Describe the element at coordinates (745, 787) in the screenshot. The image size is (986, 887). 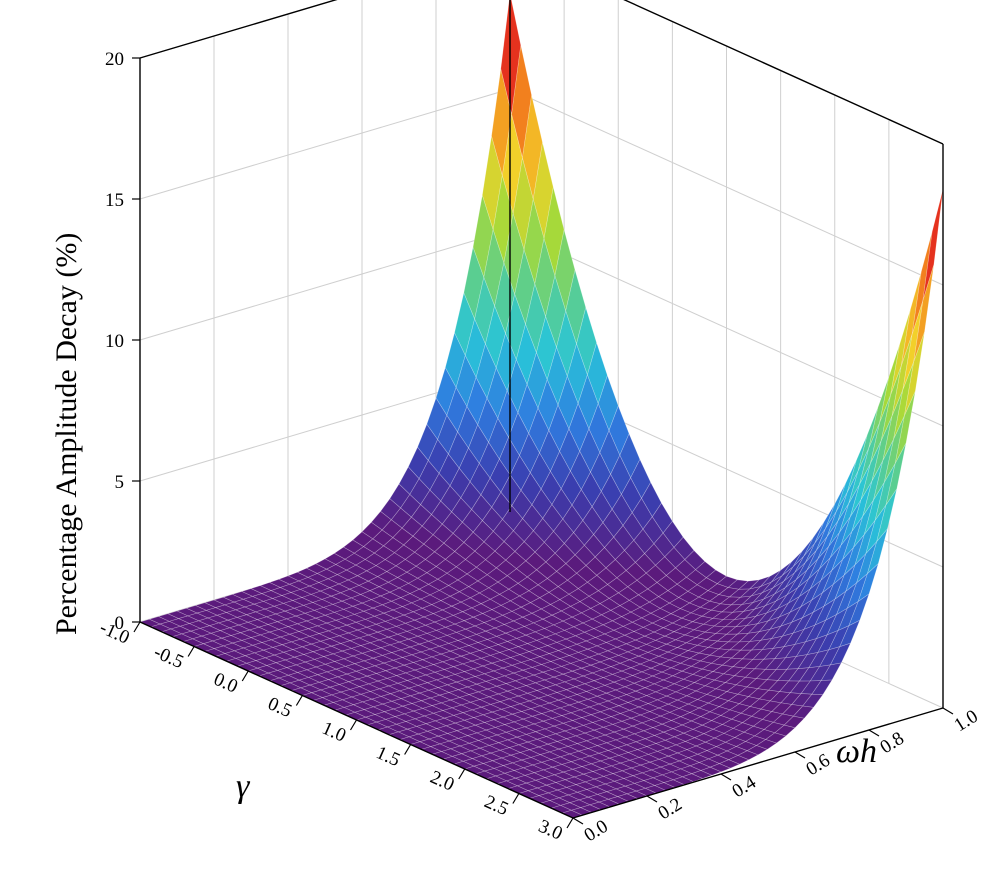
I see `y-tick-label: 0.4` at that location.